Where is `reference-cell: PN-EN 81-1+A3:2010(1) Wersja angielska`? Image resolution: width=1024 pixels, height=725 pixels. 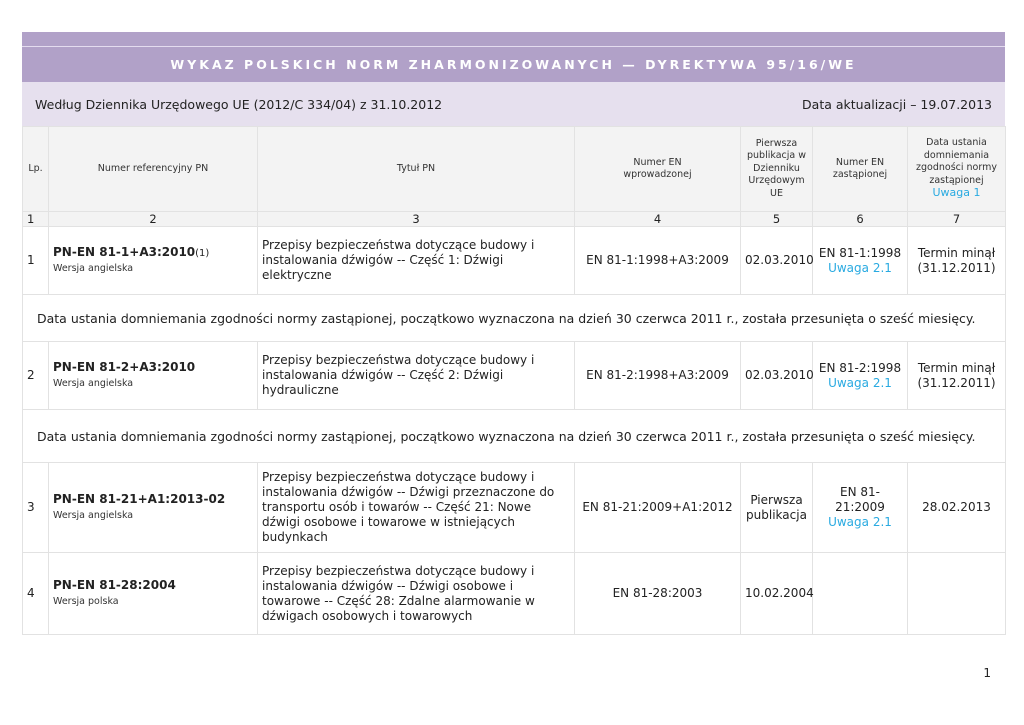 reference-cell: PN-EN 81-1+A3:2010(1) Wersja angielska is located at coordinates (153, 260).